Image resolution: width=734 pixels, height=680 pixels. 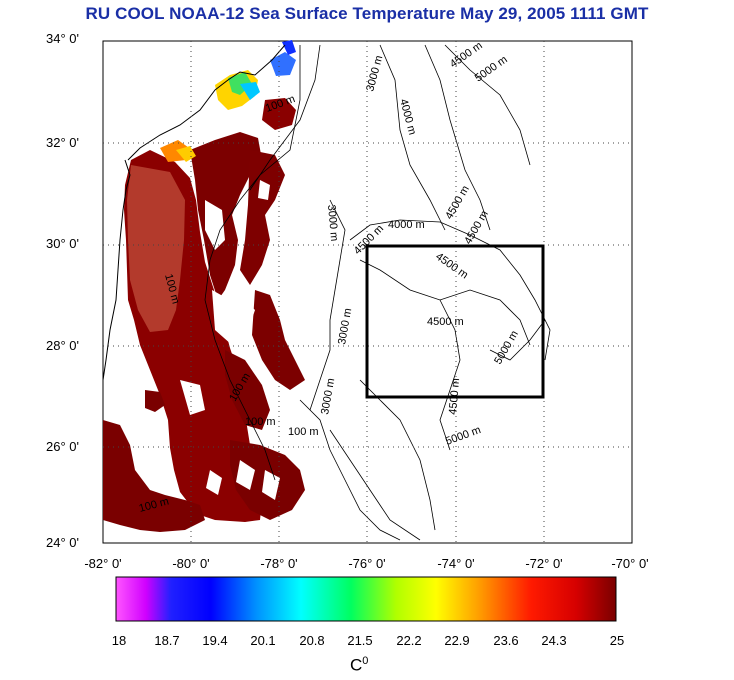 I want to click on colorbar-tick: 18.7, so click(x=167, y=640).